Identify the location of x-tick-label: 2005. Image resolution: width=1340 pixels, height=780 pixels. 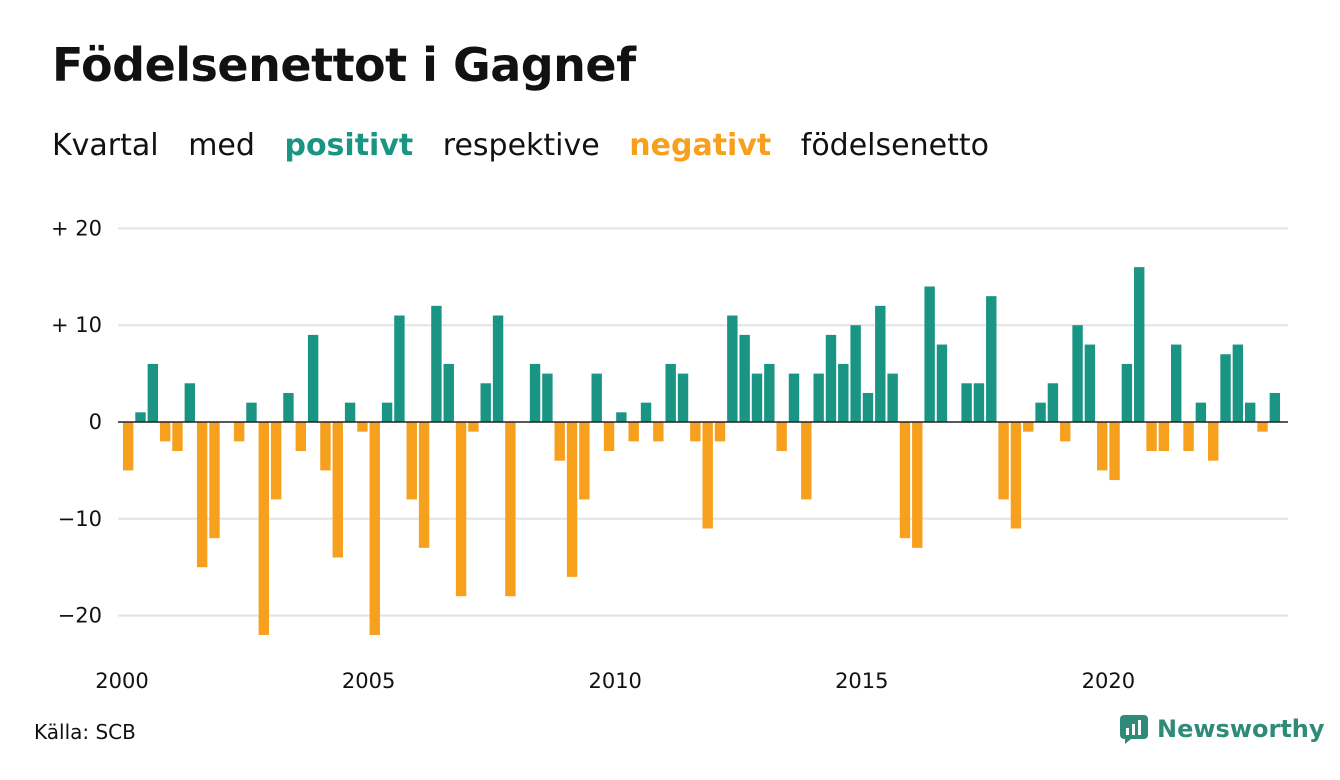
(368, 681).